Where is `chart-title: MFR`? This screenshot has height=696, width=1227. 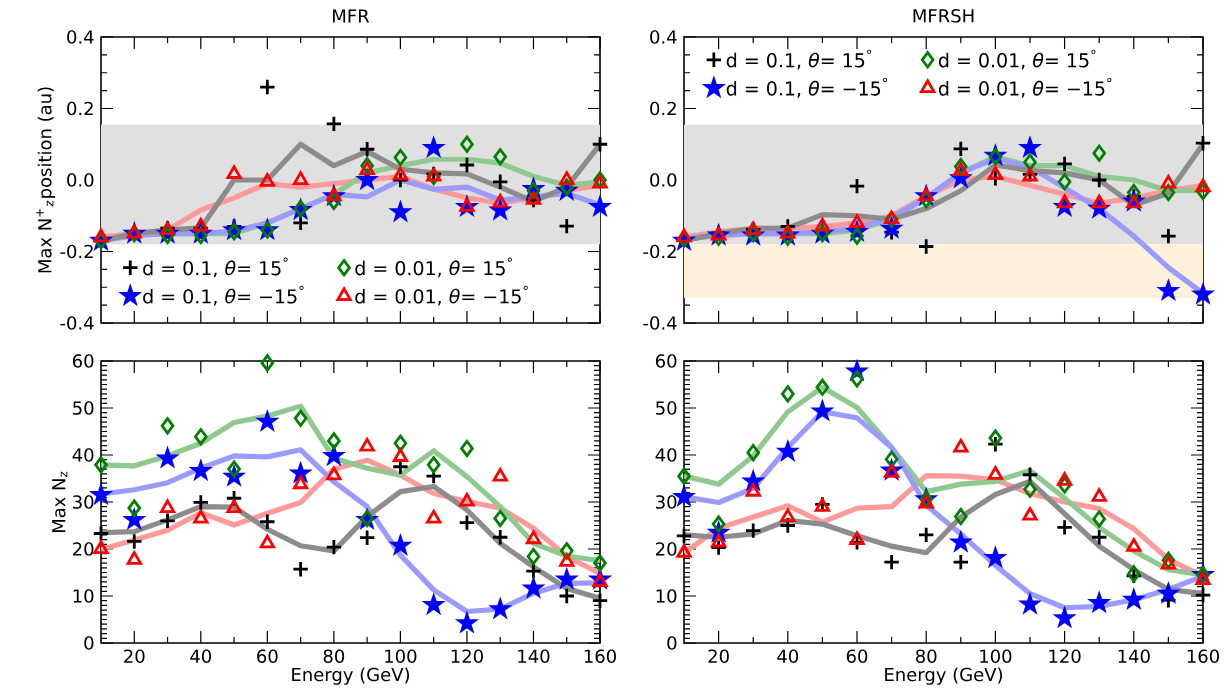
chart-title: MFR is located at coordinates (351, 16).